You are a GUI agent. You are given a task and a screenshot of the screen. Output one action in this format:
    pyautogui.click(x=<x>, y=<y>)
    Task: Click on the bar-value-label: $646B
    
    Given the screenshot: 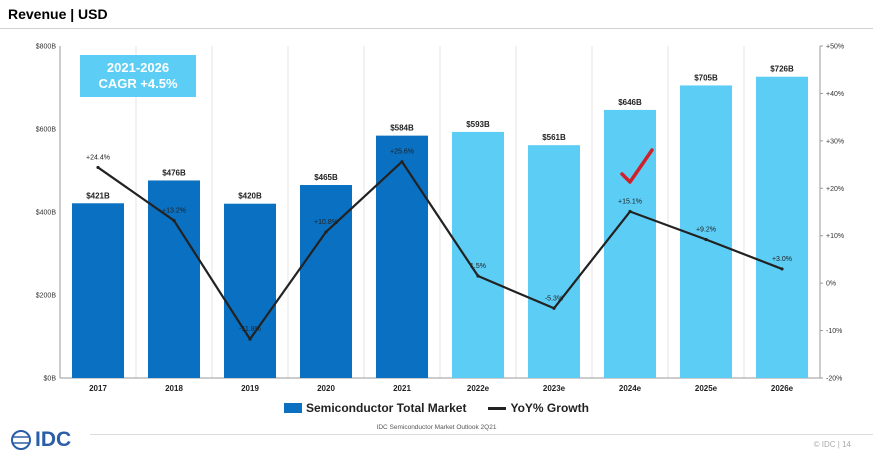 What is the action you would take?
    pyautogui.click(x=630, y=102)
    